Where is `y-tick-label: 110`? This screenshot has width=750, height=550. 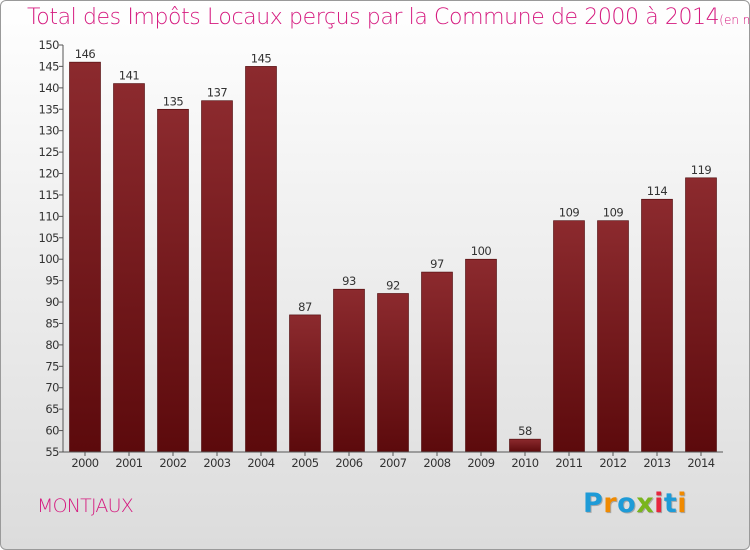 y-tick-label: 110 is located at coordinates (49, 216).